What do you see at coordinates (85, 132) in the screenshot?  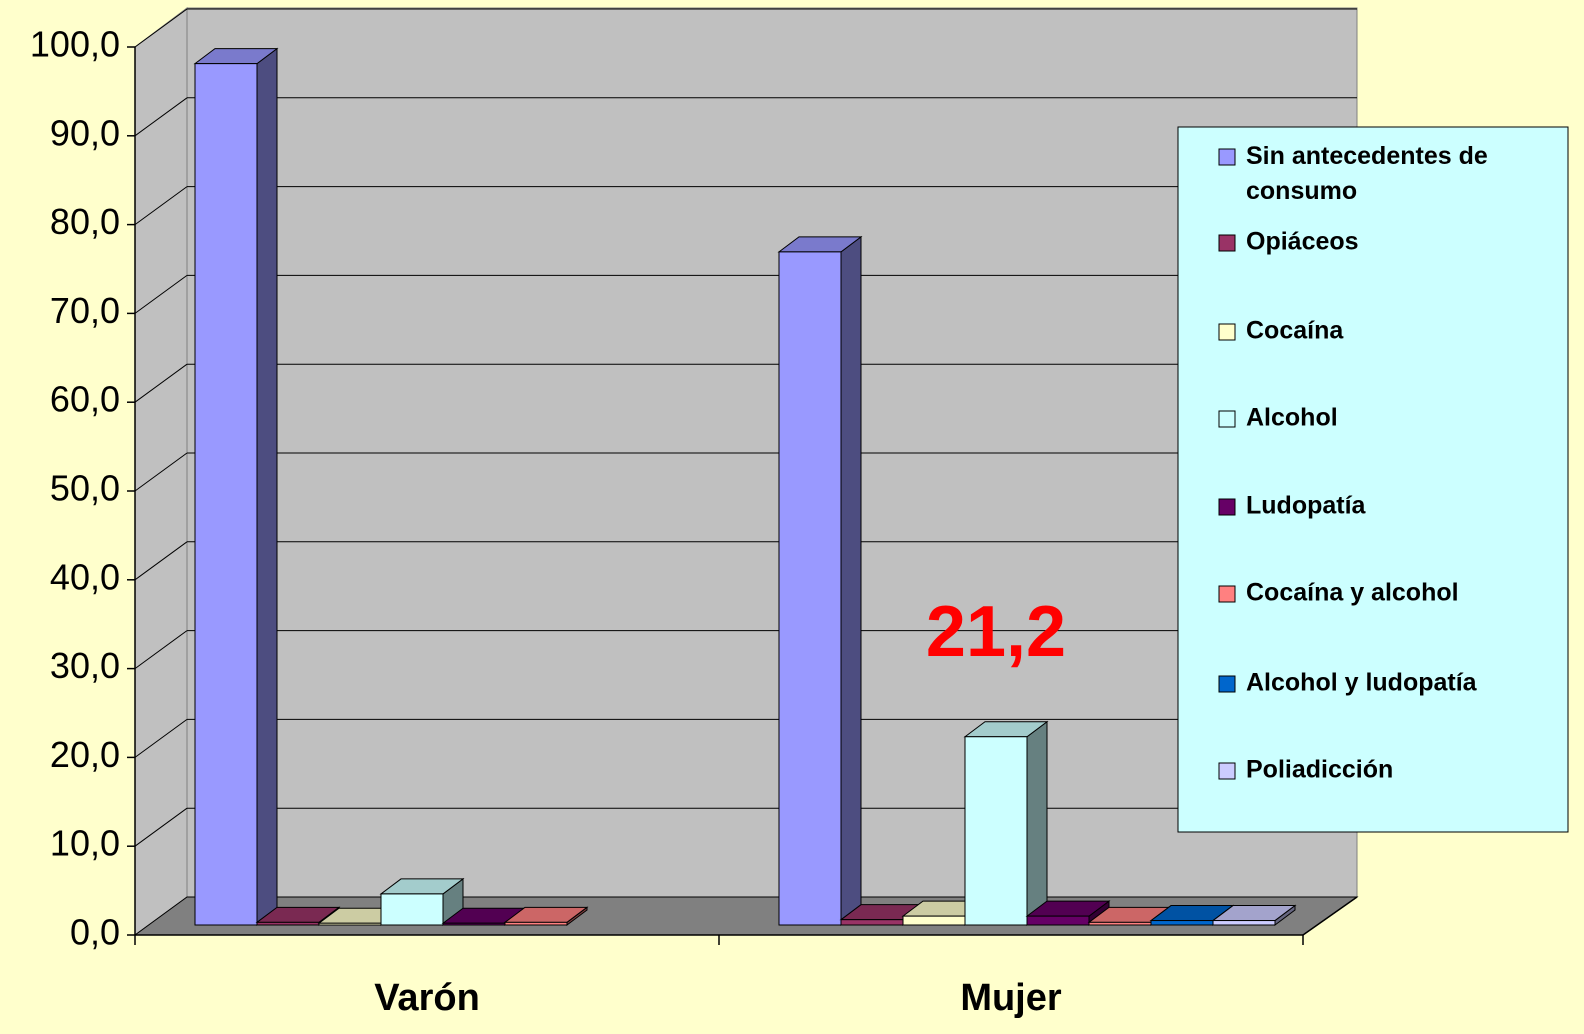 I see `y-tick-label: 90,0` at bounding box center [85, 132].